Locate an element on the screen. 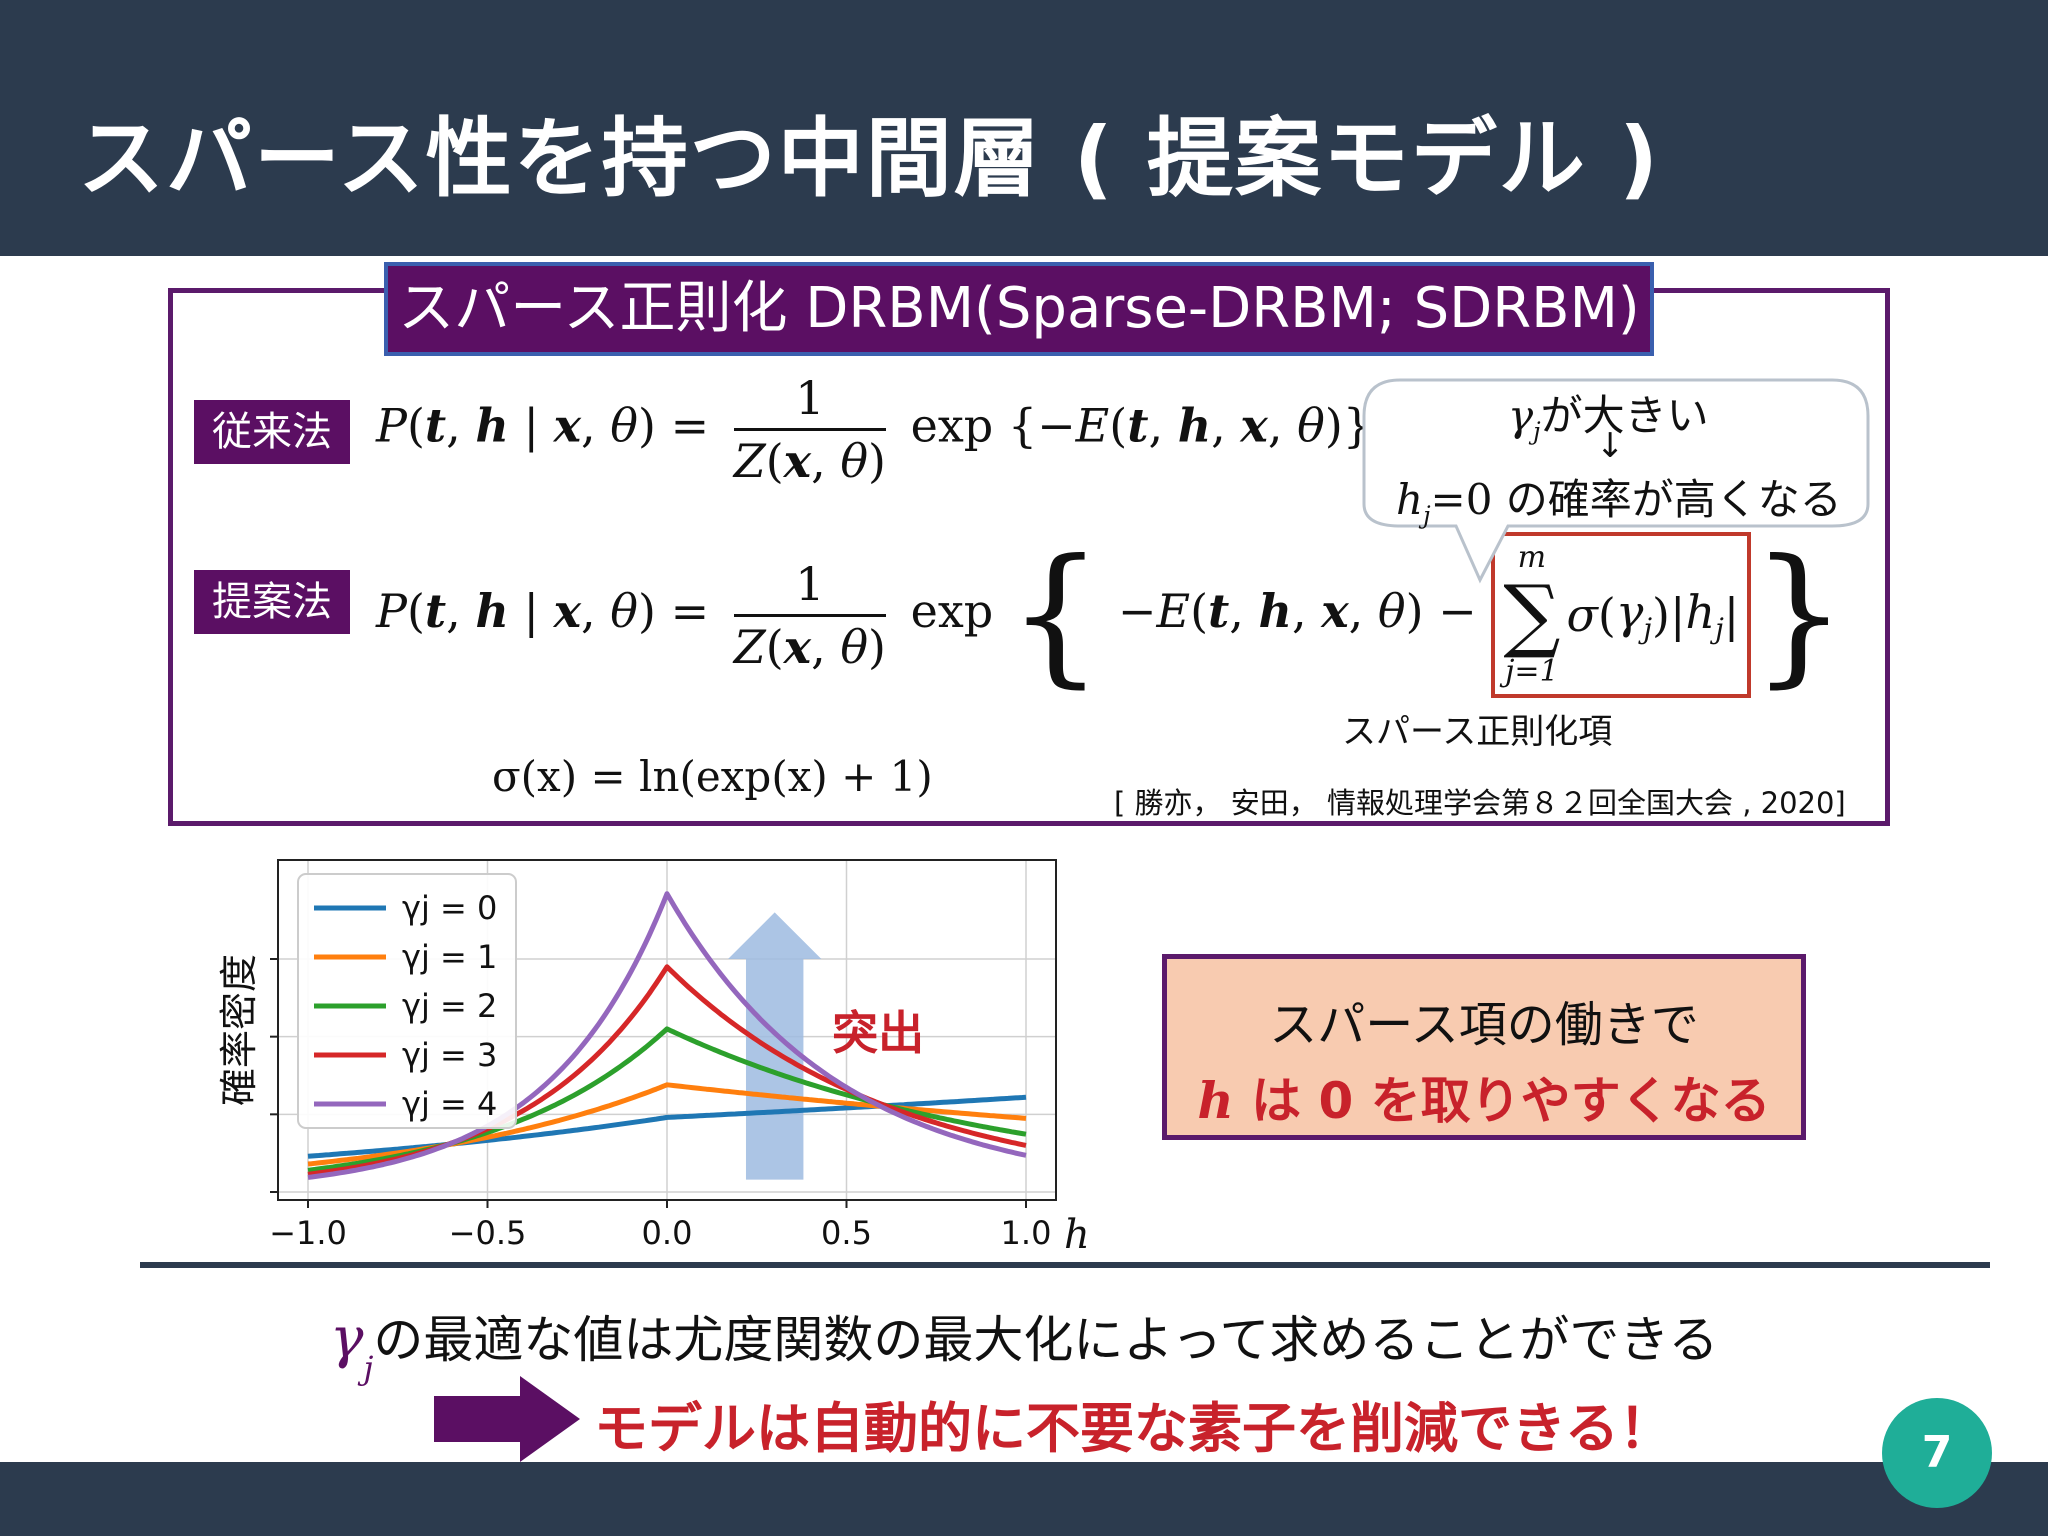  sparse-term-box: m ∑ j=1 σ(γj)| hj | is located at coordinates (1621, 615).